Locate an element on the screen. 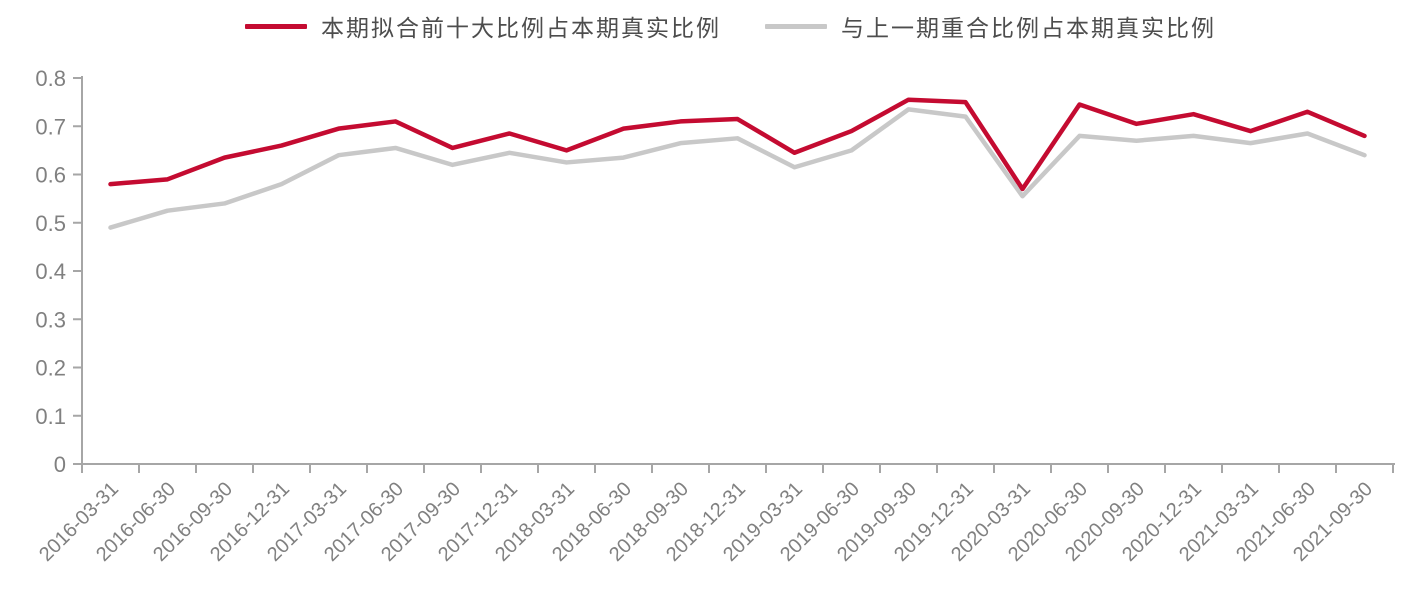 The width and height of the screenshot is (1401, 597). y-tick-label: 0.1 is located at coordinates (50, 416).